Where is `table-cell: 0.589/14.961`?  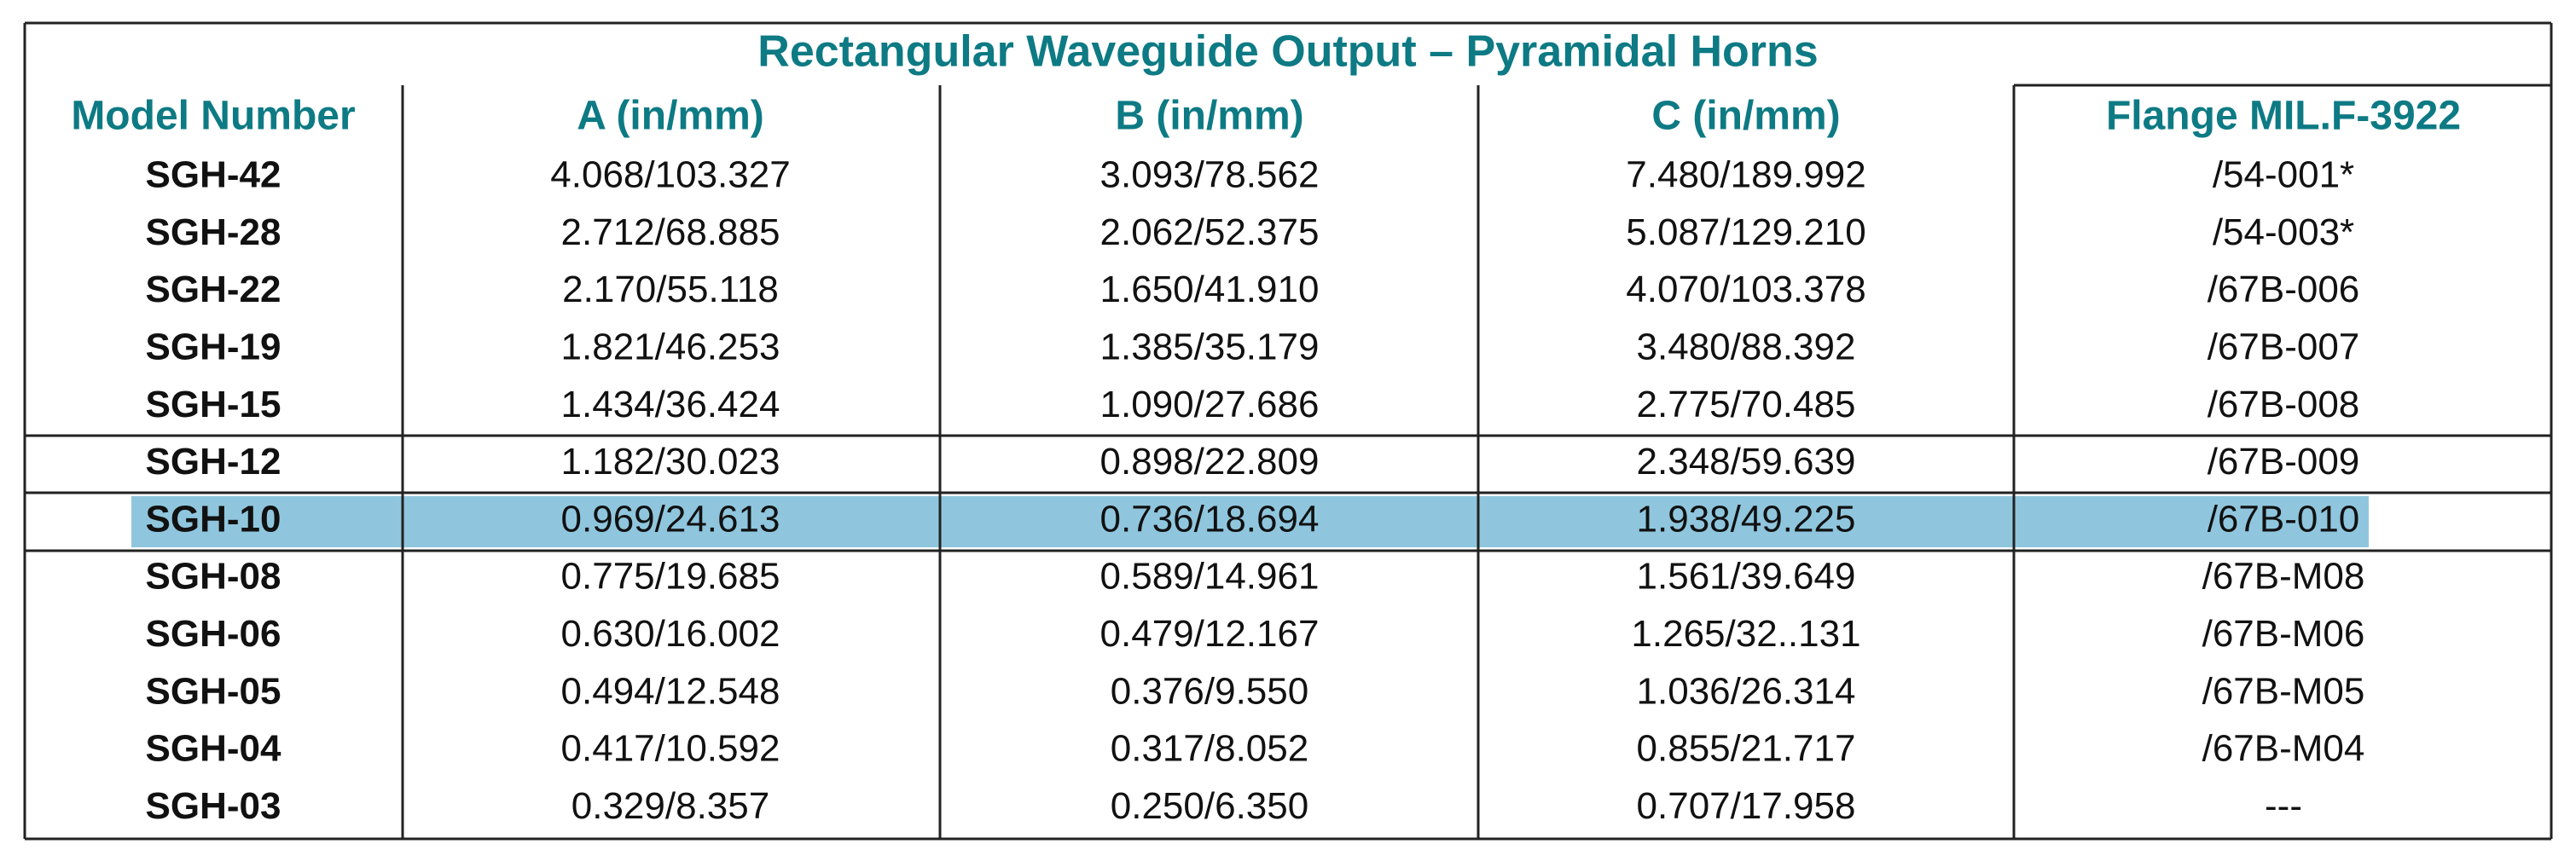 table-cell: 0.589/14.961 is located at coordinates (1210, 577).